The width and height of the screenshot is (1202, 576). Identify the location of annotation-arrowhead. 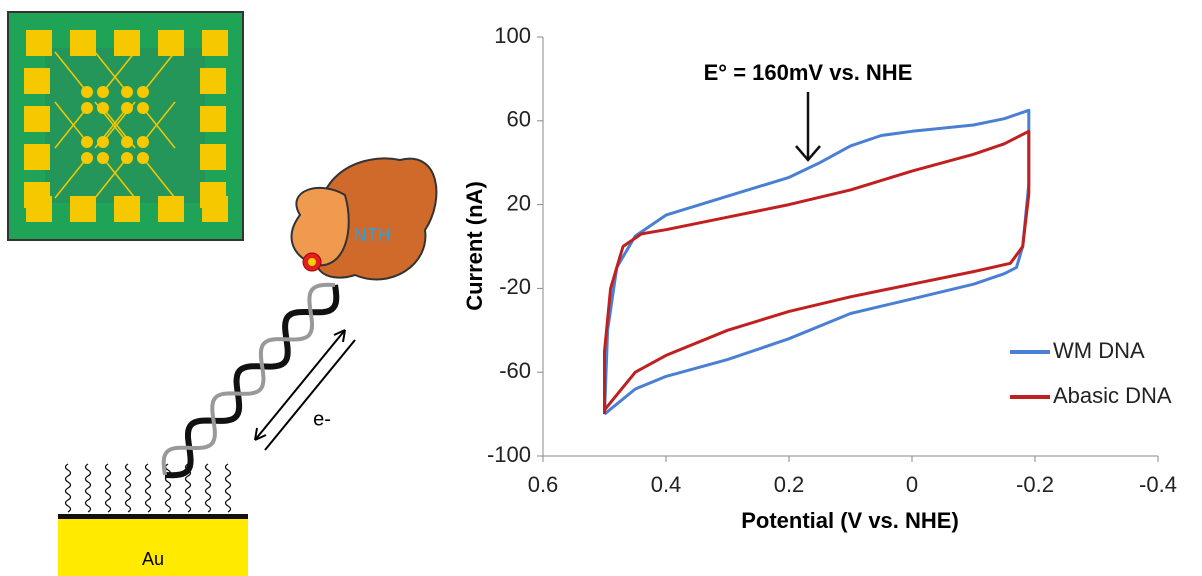
(808, 153).